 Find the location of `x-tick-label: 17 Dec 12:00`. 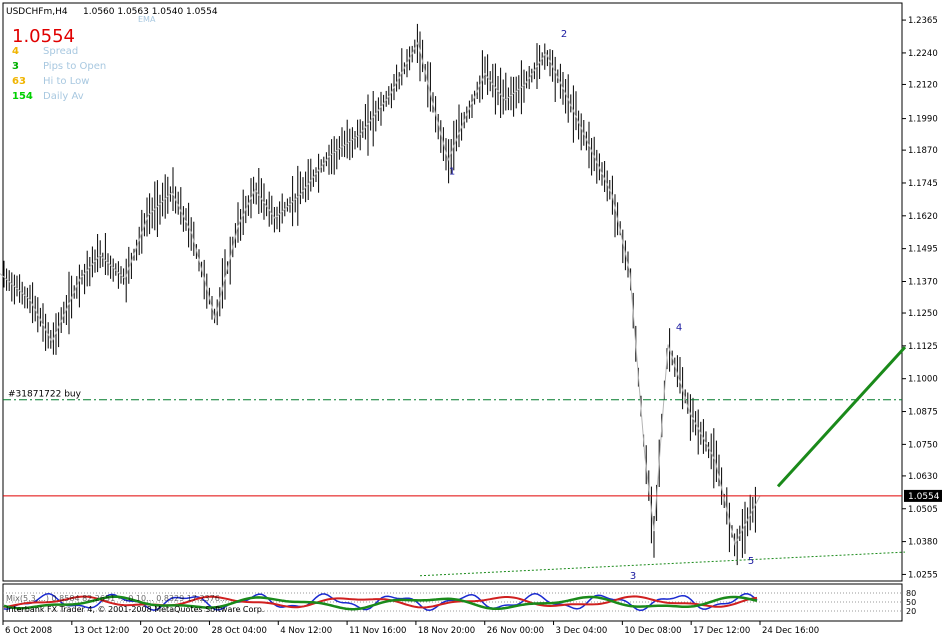

x-tick-label: 17 Dec 12:00 is located at coordinates (721, 631).